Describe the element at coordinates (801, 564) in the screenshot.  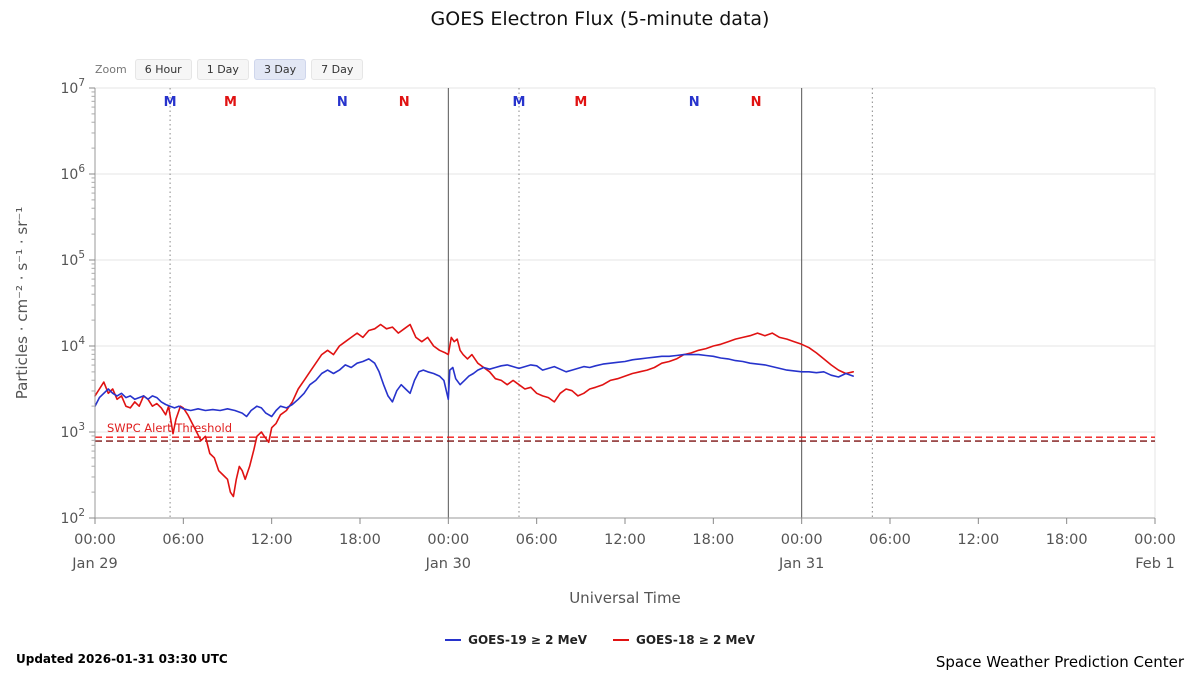
I see `svg-text: Jan 31` at that location.